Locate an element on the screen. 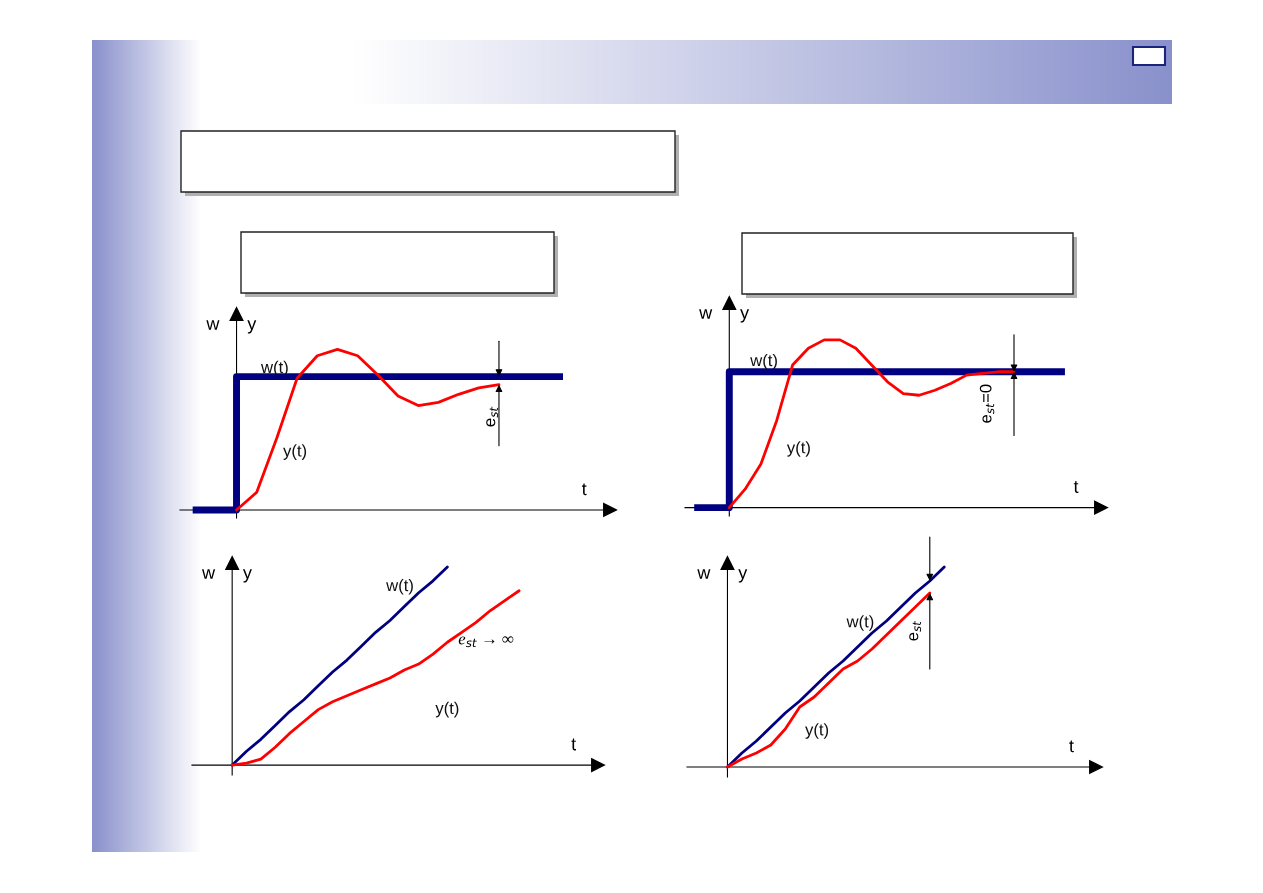 This screenshot has height=893, width=1263. annotation: e$_{st}$=0 is located at coordinates (987, 403).